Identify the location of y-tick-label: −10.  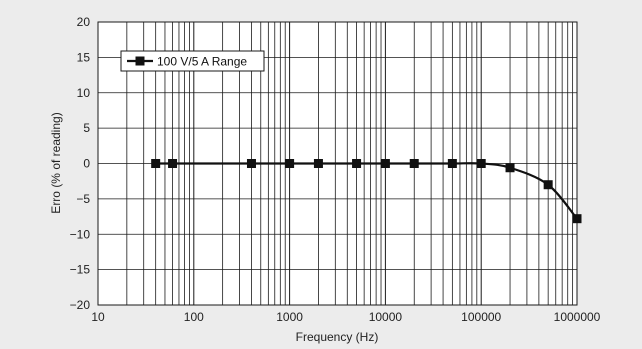
(80, 234).